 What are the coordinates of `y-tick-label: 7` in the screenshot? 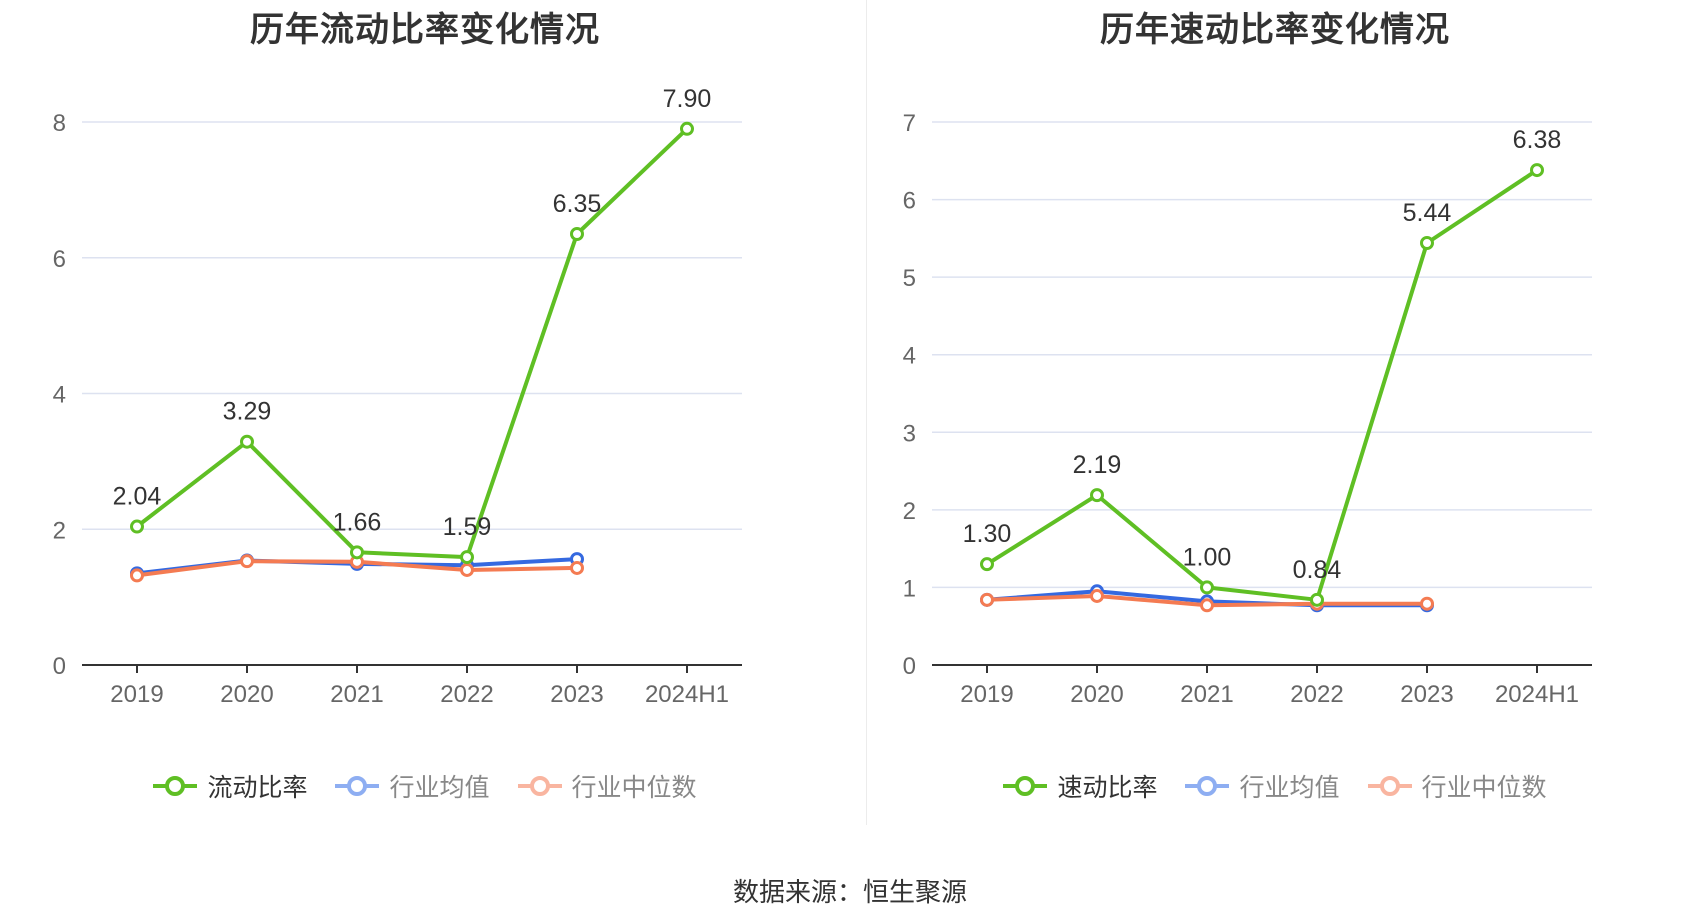 It's located at (909, 123).